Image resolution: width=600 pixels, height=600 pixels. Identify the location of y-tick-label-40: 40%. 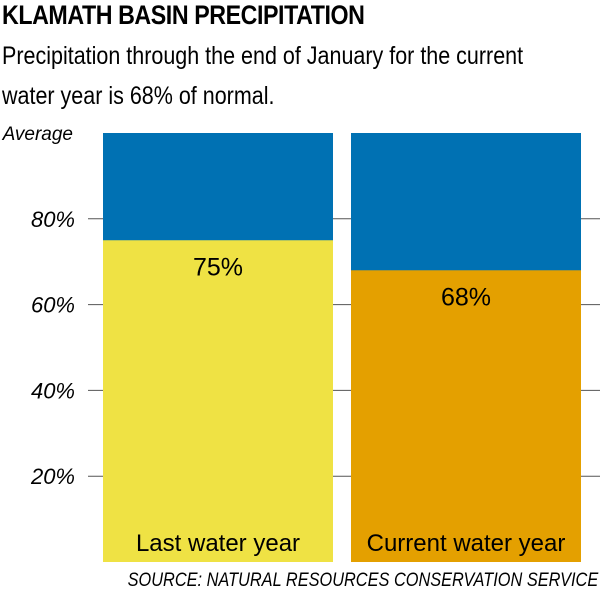
(53, 390).